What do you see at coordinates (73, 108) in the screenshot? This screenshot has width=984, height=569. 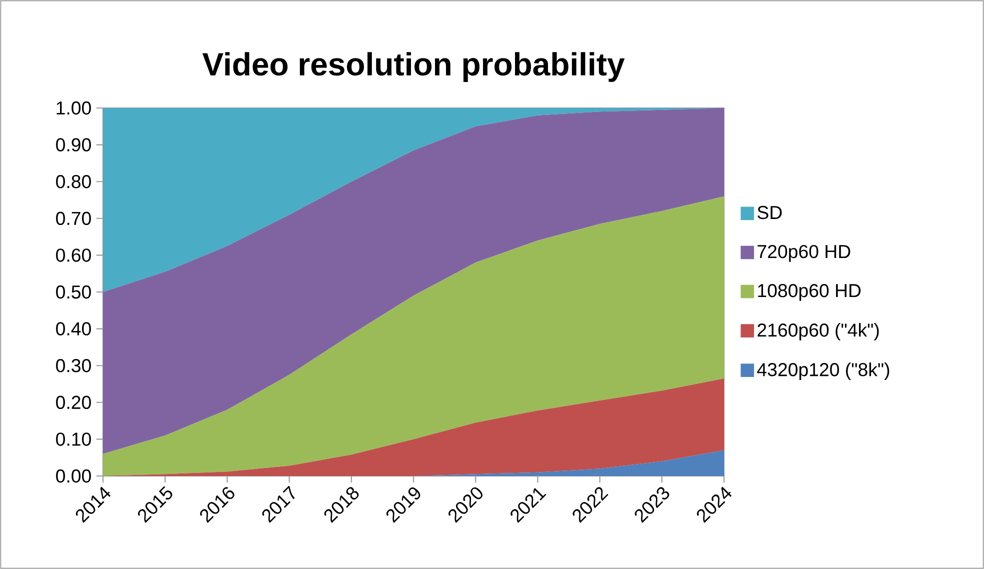 I see `y-tick-label: 1.00` at bounding box center [73, 108].